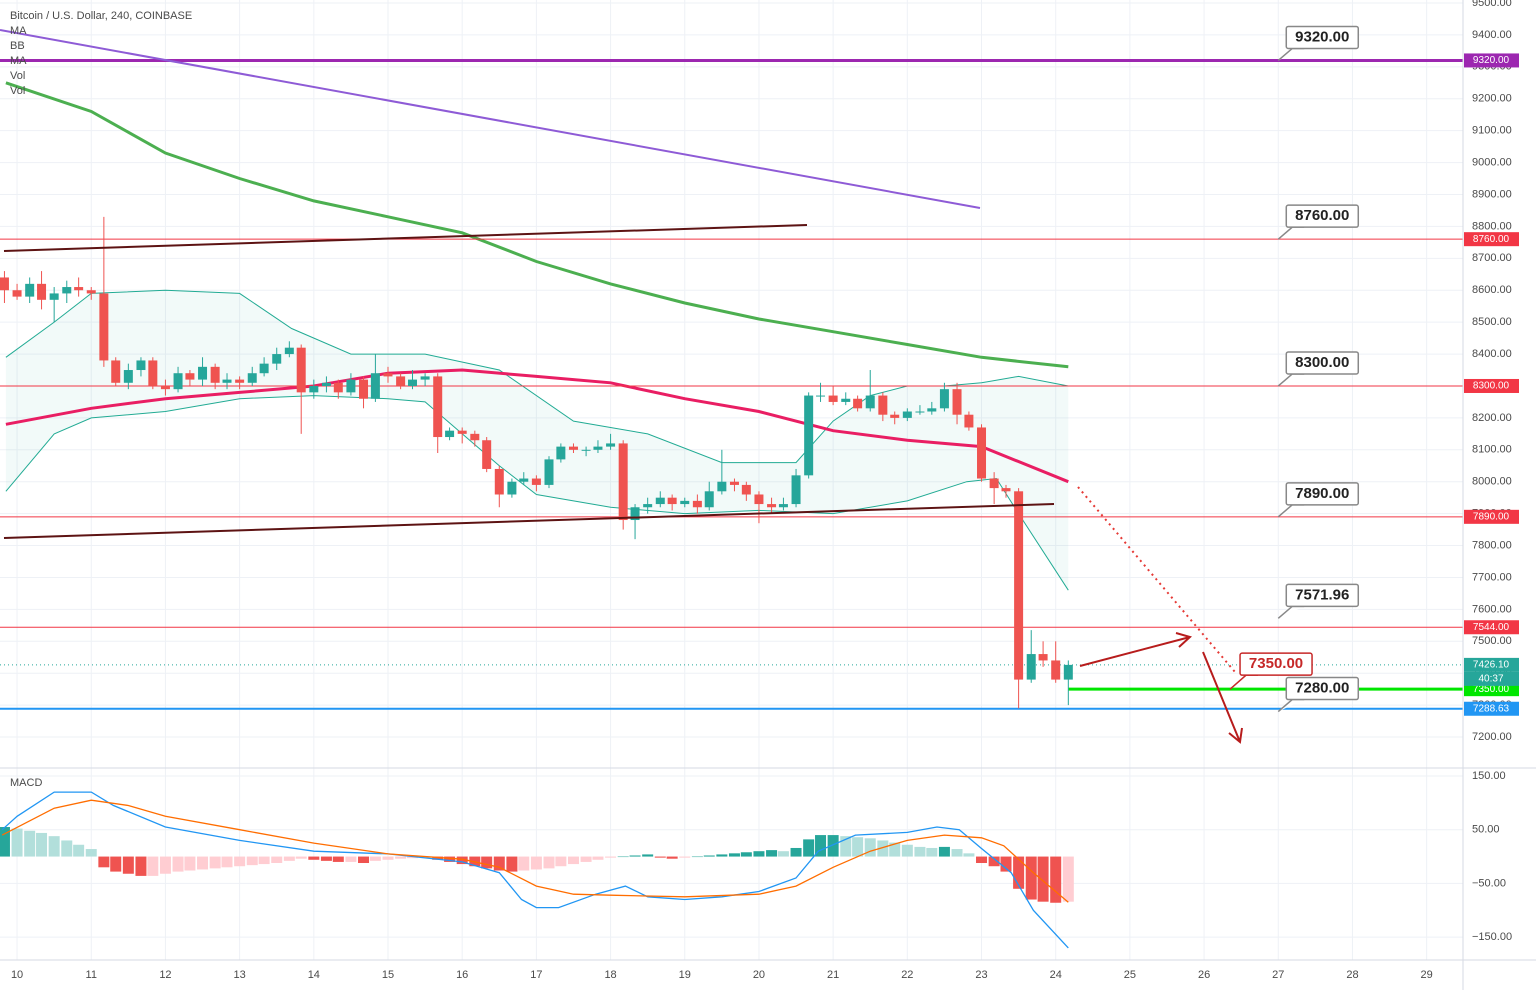 This screenshot has width=1536, height=990. What do you see at coordinates (18, 31) in the screenshot?
I see `indicator-label: MA` at bounding box center [18, 31].